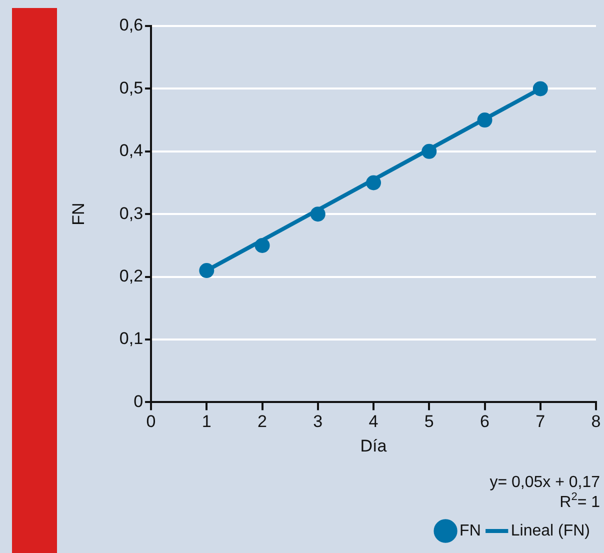  Describe the element at coordinates (374, 446) in the screenshot. I see `x-axis-title: Día` at that location.